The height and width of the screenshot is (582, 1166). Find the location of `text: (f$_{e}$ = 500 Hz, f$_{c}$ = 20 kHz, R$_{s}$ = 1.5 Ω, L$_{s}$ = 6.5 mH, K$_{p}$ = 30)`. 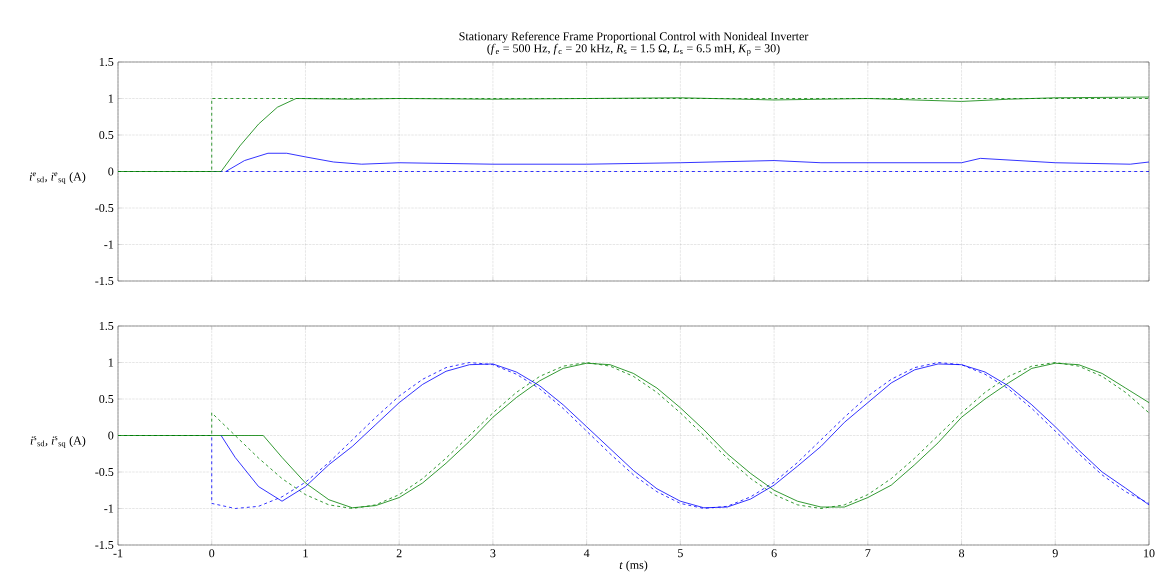

text: (f$_{e}$ = 500 Hz, f$_{c}$ = 20 kHz, R$_{s}$ = 1.5 Ω, L$_{s}$ = 6.5 mH, K$_{p}$ = 30) is located at coordinates (633, 49).